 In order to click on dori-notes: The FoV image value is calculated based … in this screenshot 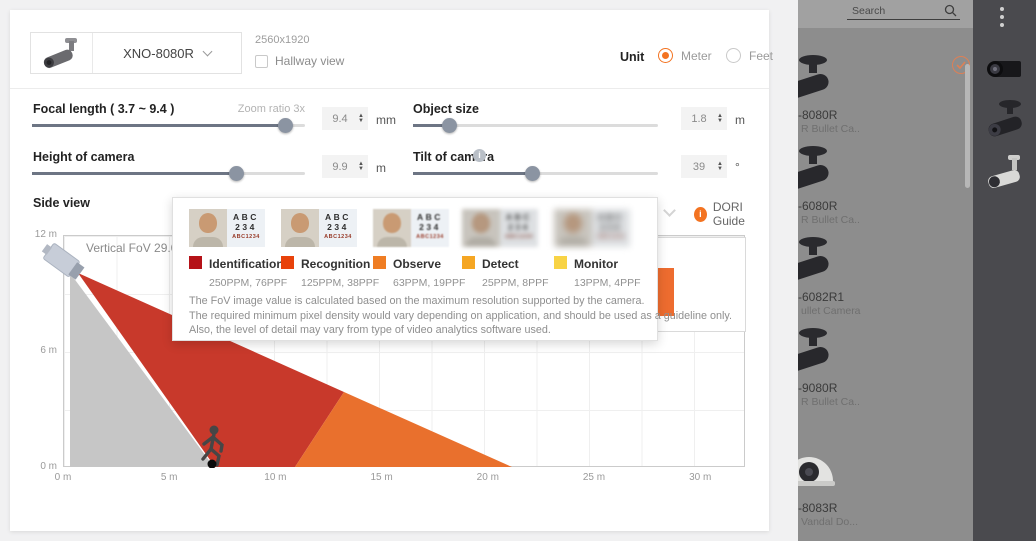, I will do `click(460, 316)`.